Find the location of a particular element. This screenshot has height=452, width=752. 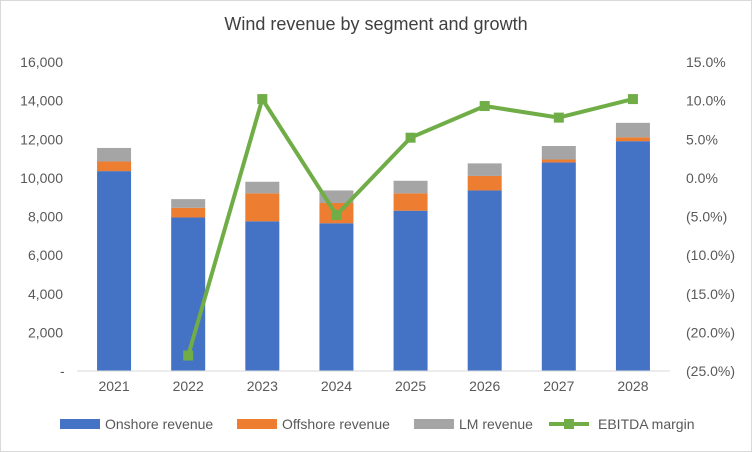

left-tick-label: 16,000 is located at coordinates (41, 62).